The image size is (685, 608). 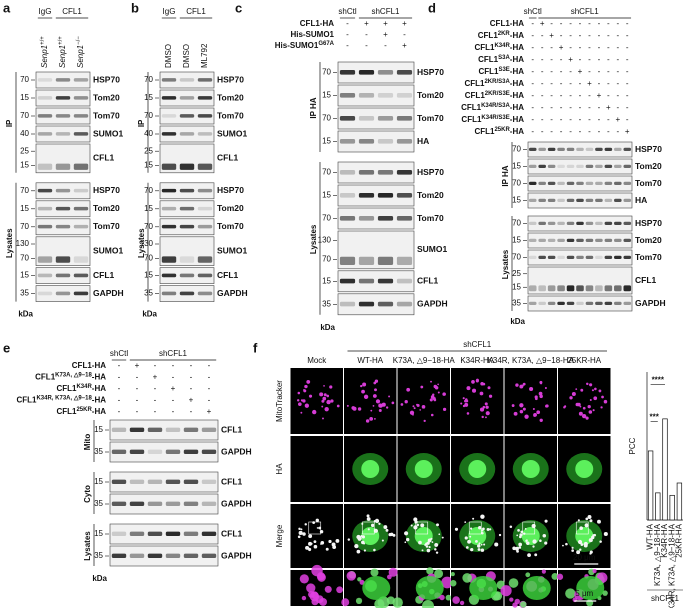 I want to click on unit-label: kDa, so click(x=517, y=321).